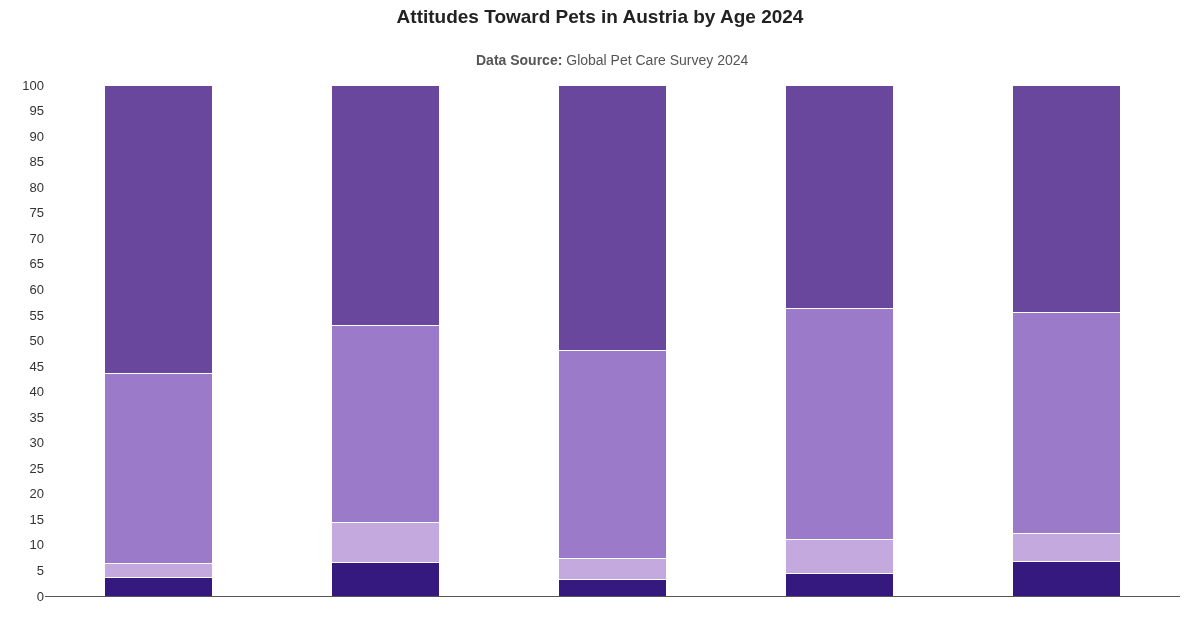 The width and height of the screenshot is (1200, 628). I want to click on y-tick-label: 65, so click(36, 264).